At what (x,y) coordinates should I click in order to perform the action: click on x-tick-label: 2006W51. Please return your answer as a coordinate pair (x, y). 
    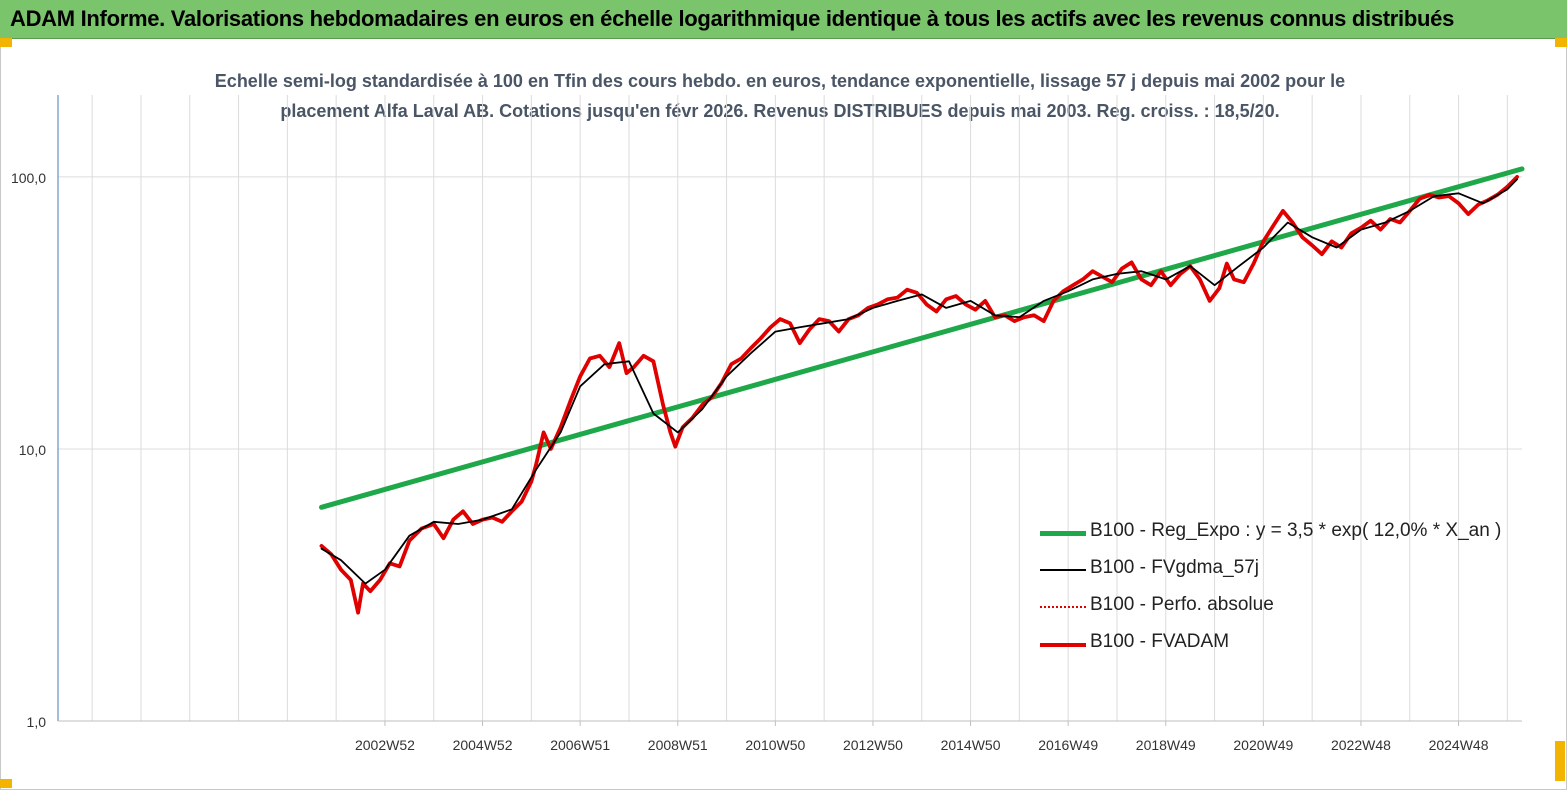
    Looking at the image, I should click on (580, 745).